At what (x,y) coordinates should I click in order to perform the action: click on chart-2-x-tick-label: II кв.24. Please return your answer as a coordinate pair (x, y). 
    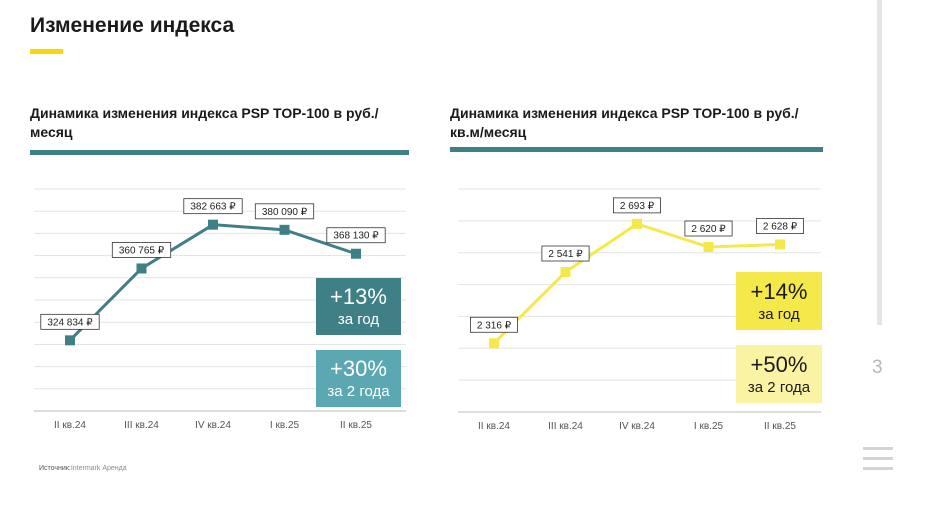
    Looking at the image, I should click on (494, 426).